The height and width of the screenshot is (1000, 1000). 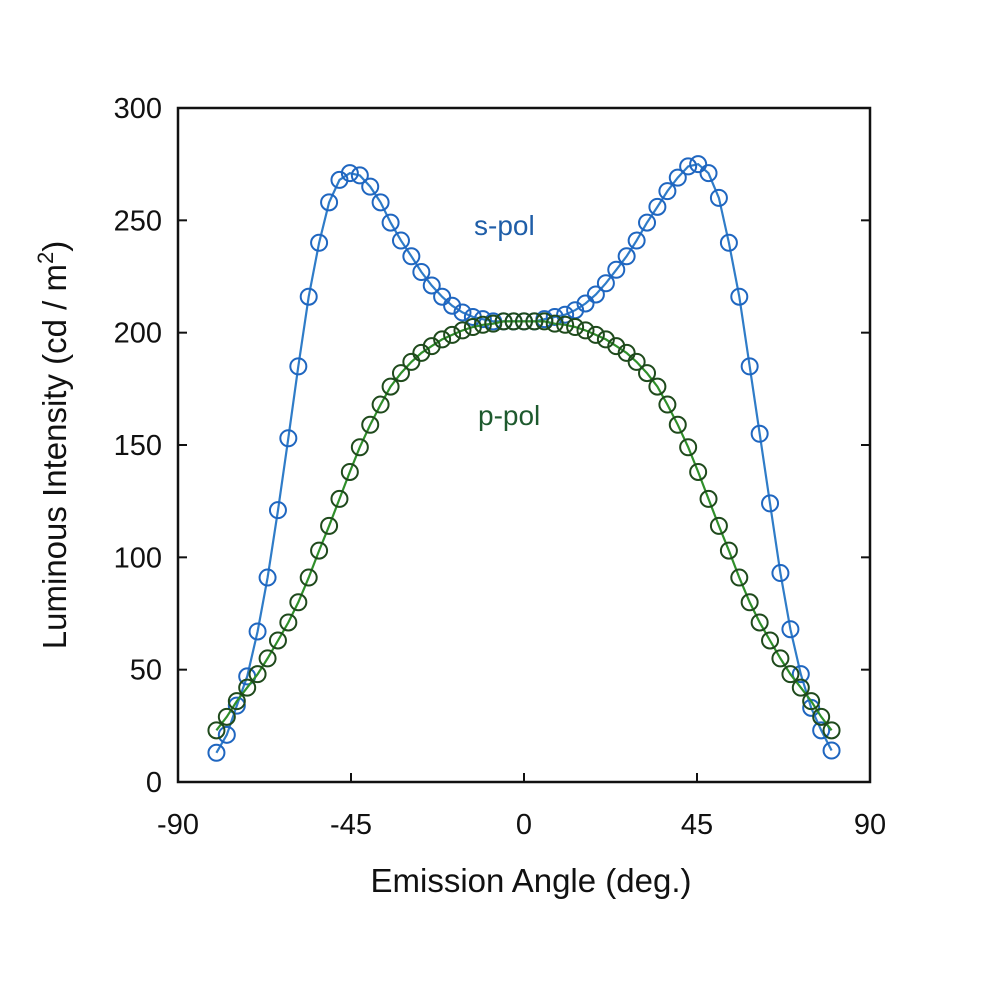 What do you see at coordinates (138, 221) in the screenshot?
I see `y-tick-label: 250` at bounding box center [138, 221].